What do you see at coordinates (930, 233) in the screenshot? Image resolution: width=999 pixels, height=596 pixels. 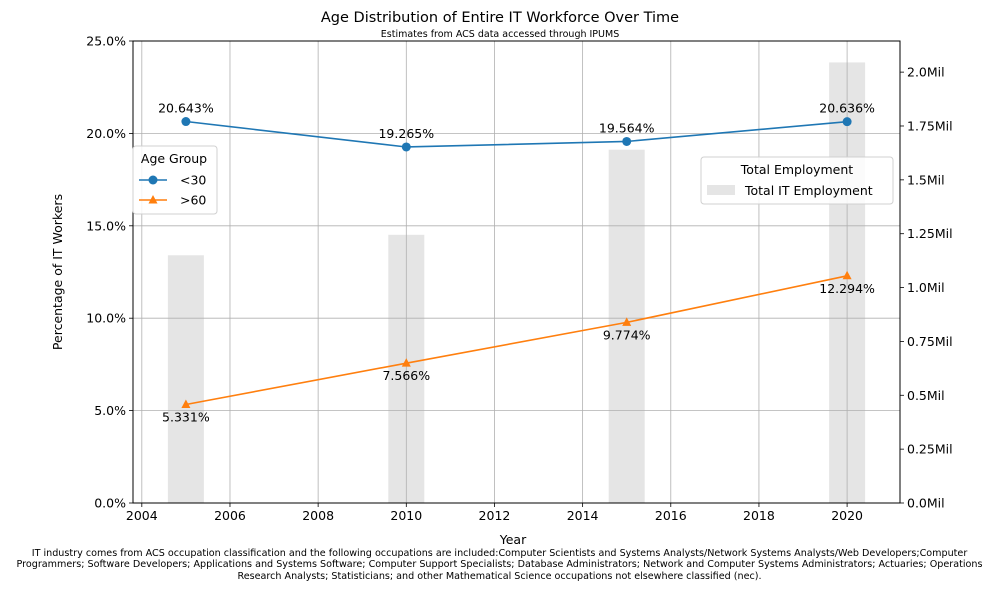 I see `y2-tick-label: 1.25Mil` at bounding box center [930, 233].